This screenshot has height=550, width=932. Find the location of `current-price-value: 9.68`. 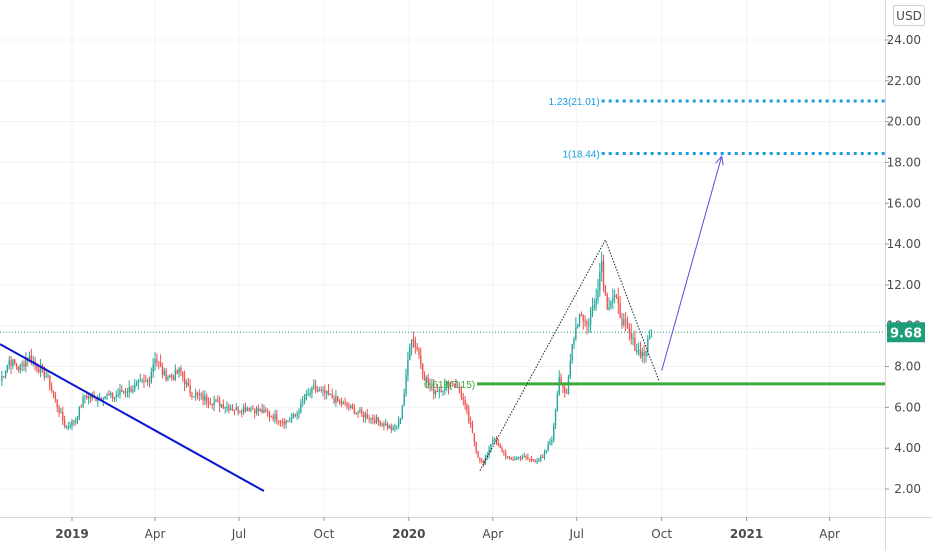

current-price-value: 9.68 is located at coordinates (906, 333).